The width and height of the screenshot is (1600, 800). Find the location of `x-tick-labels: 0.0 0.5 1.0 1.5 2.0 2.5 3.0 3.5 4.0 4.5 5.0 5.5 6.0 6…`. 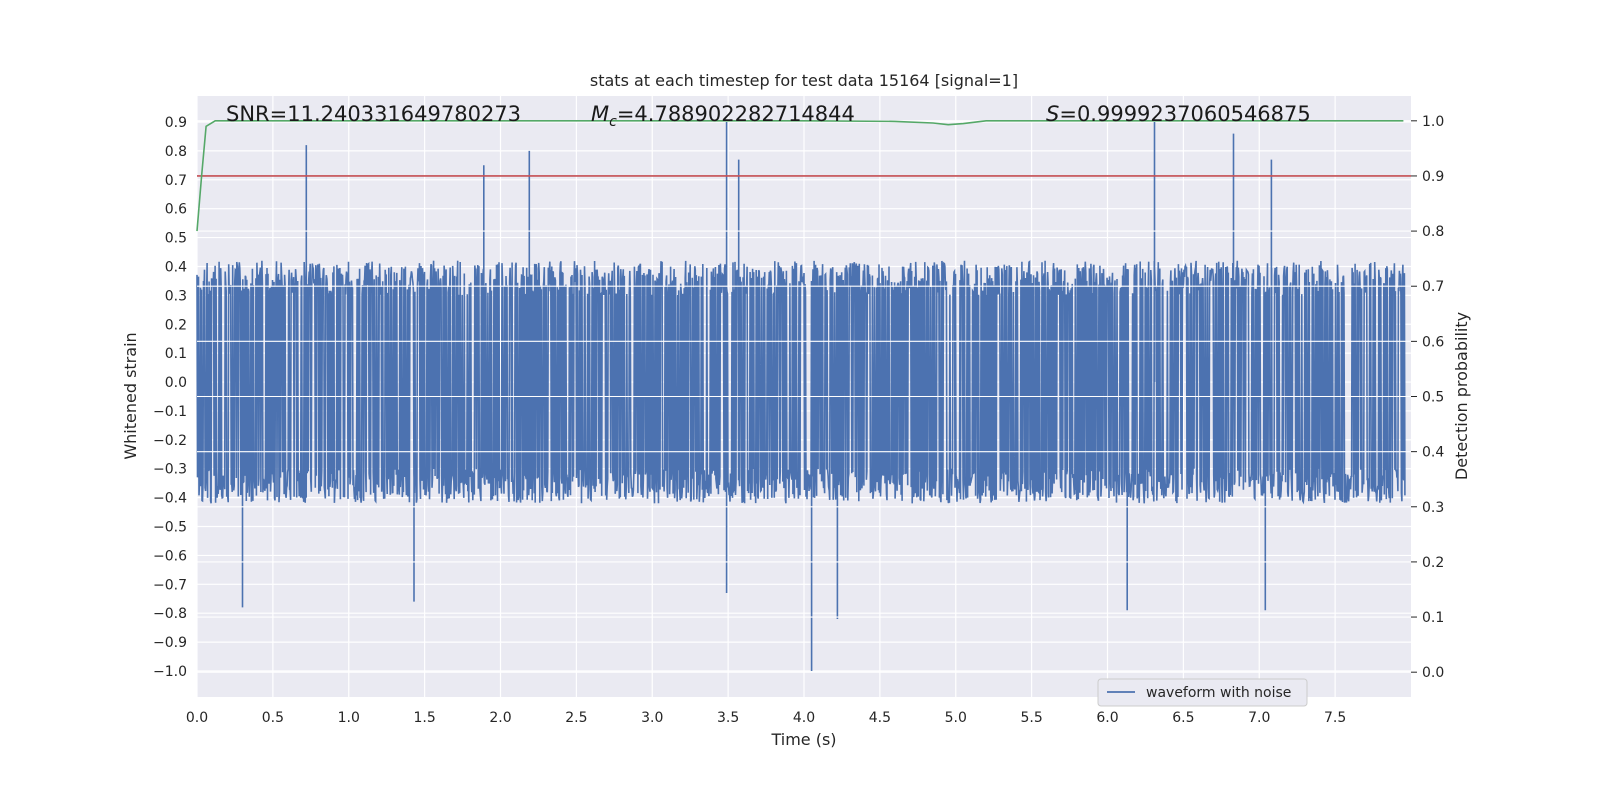

x-tick-labels: 0.0 0.5 1.0 1.5 2.0 2.5 3.0 3.5 4.0 4.5 5.0 5.5 6.0 6… is located at coordinates (766, 718).